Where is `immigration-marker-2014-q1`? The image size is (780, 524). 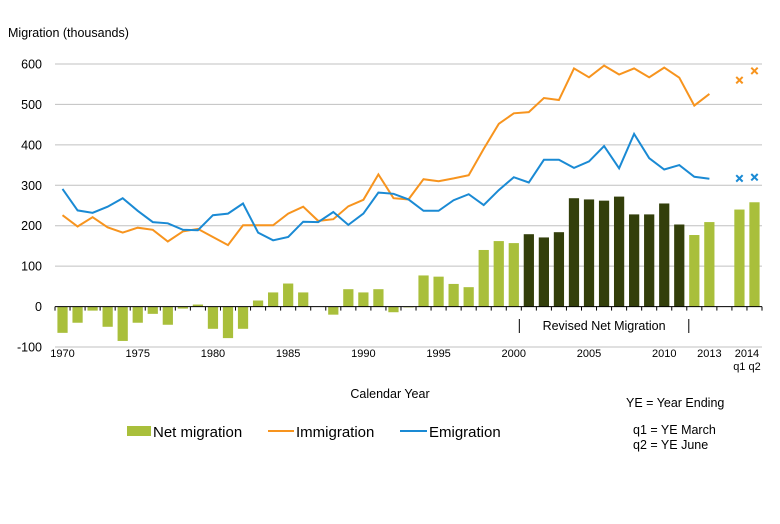
immigration-marker-2014-q1 is located at coordinates (739, 80).